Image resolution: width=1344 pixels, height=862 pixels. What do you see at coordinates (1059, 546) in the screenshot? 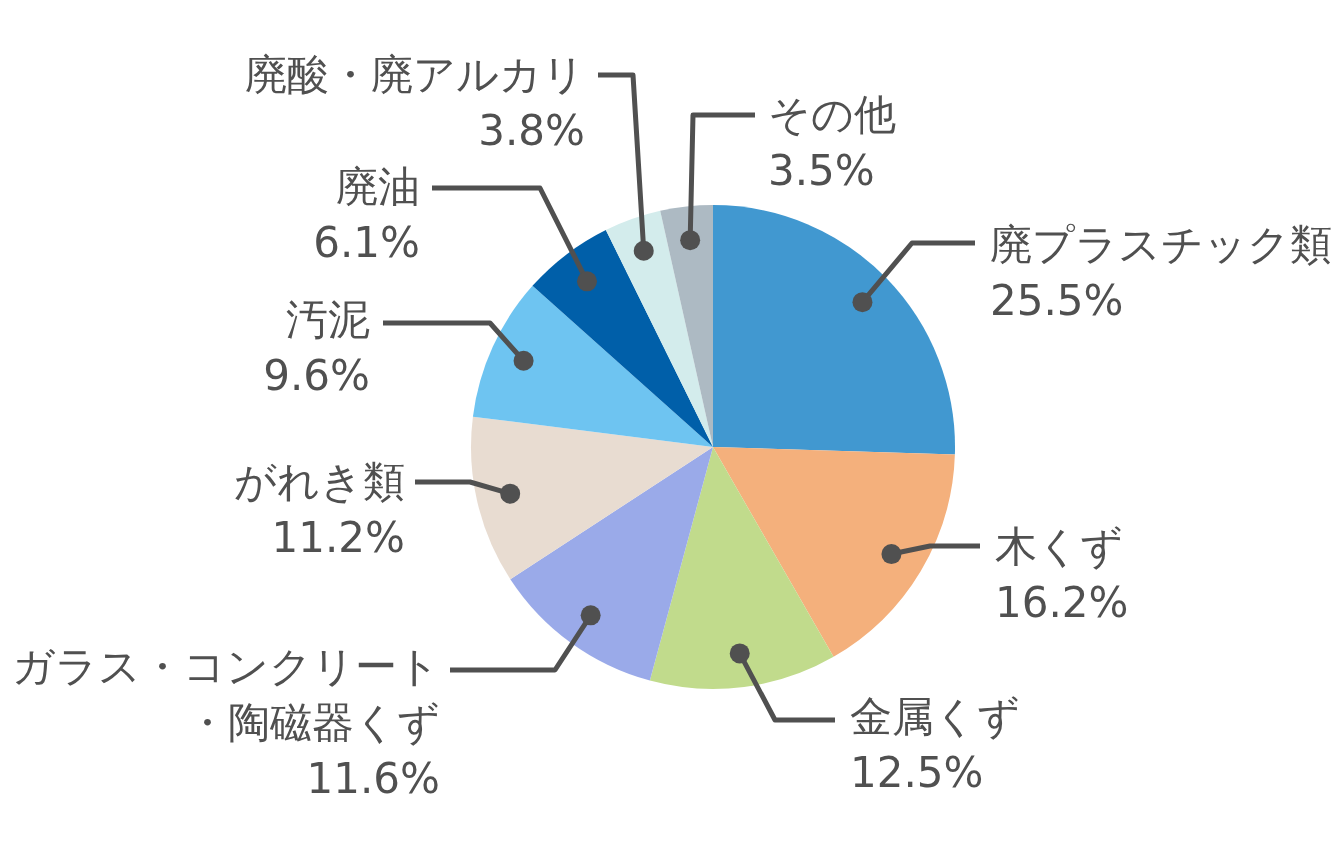
I see `slice-label: 木くず` at bounding box center [1059, 546].